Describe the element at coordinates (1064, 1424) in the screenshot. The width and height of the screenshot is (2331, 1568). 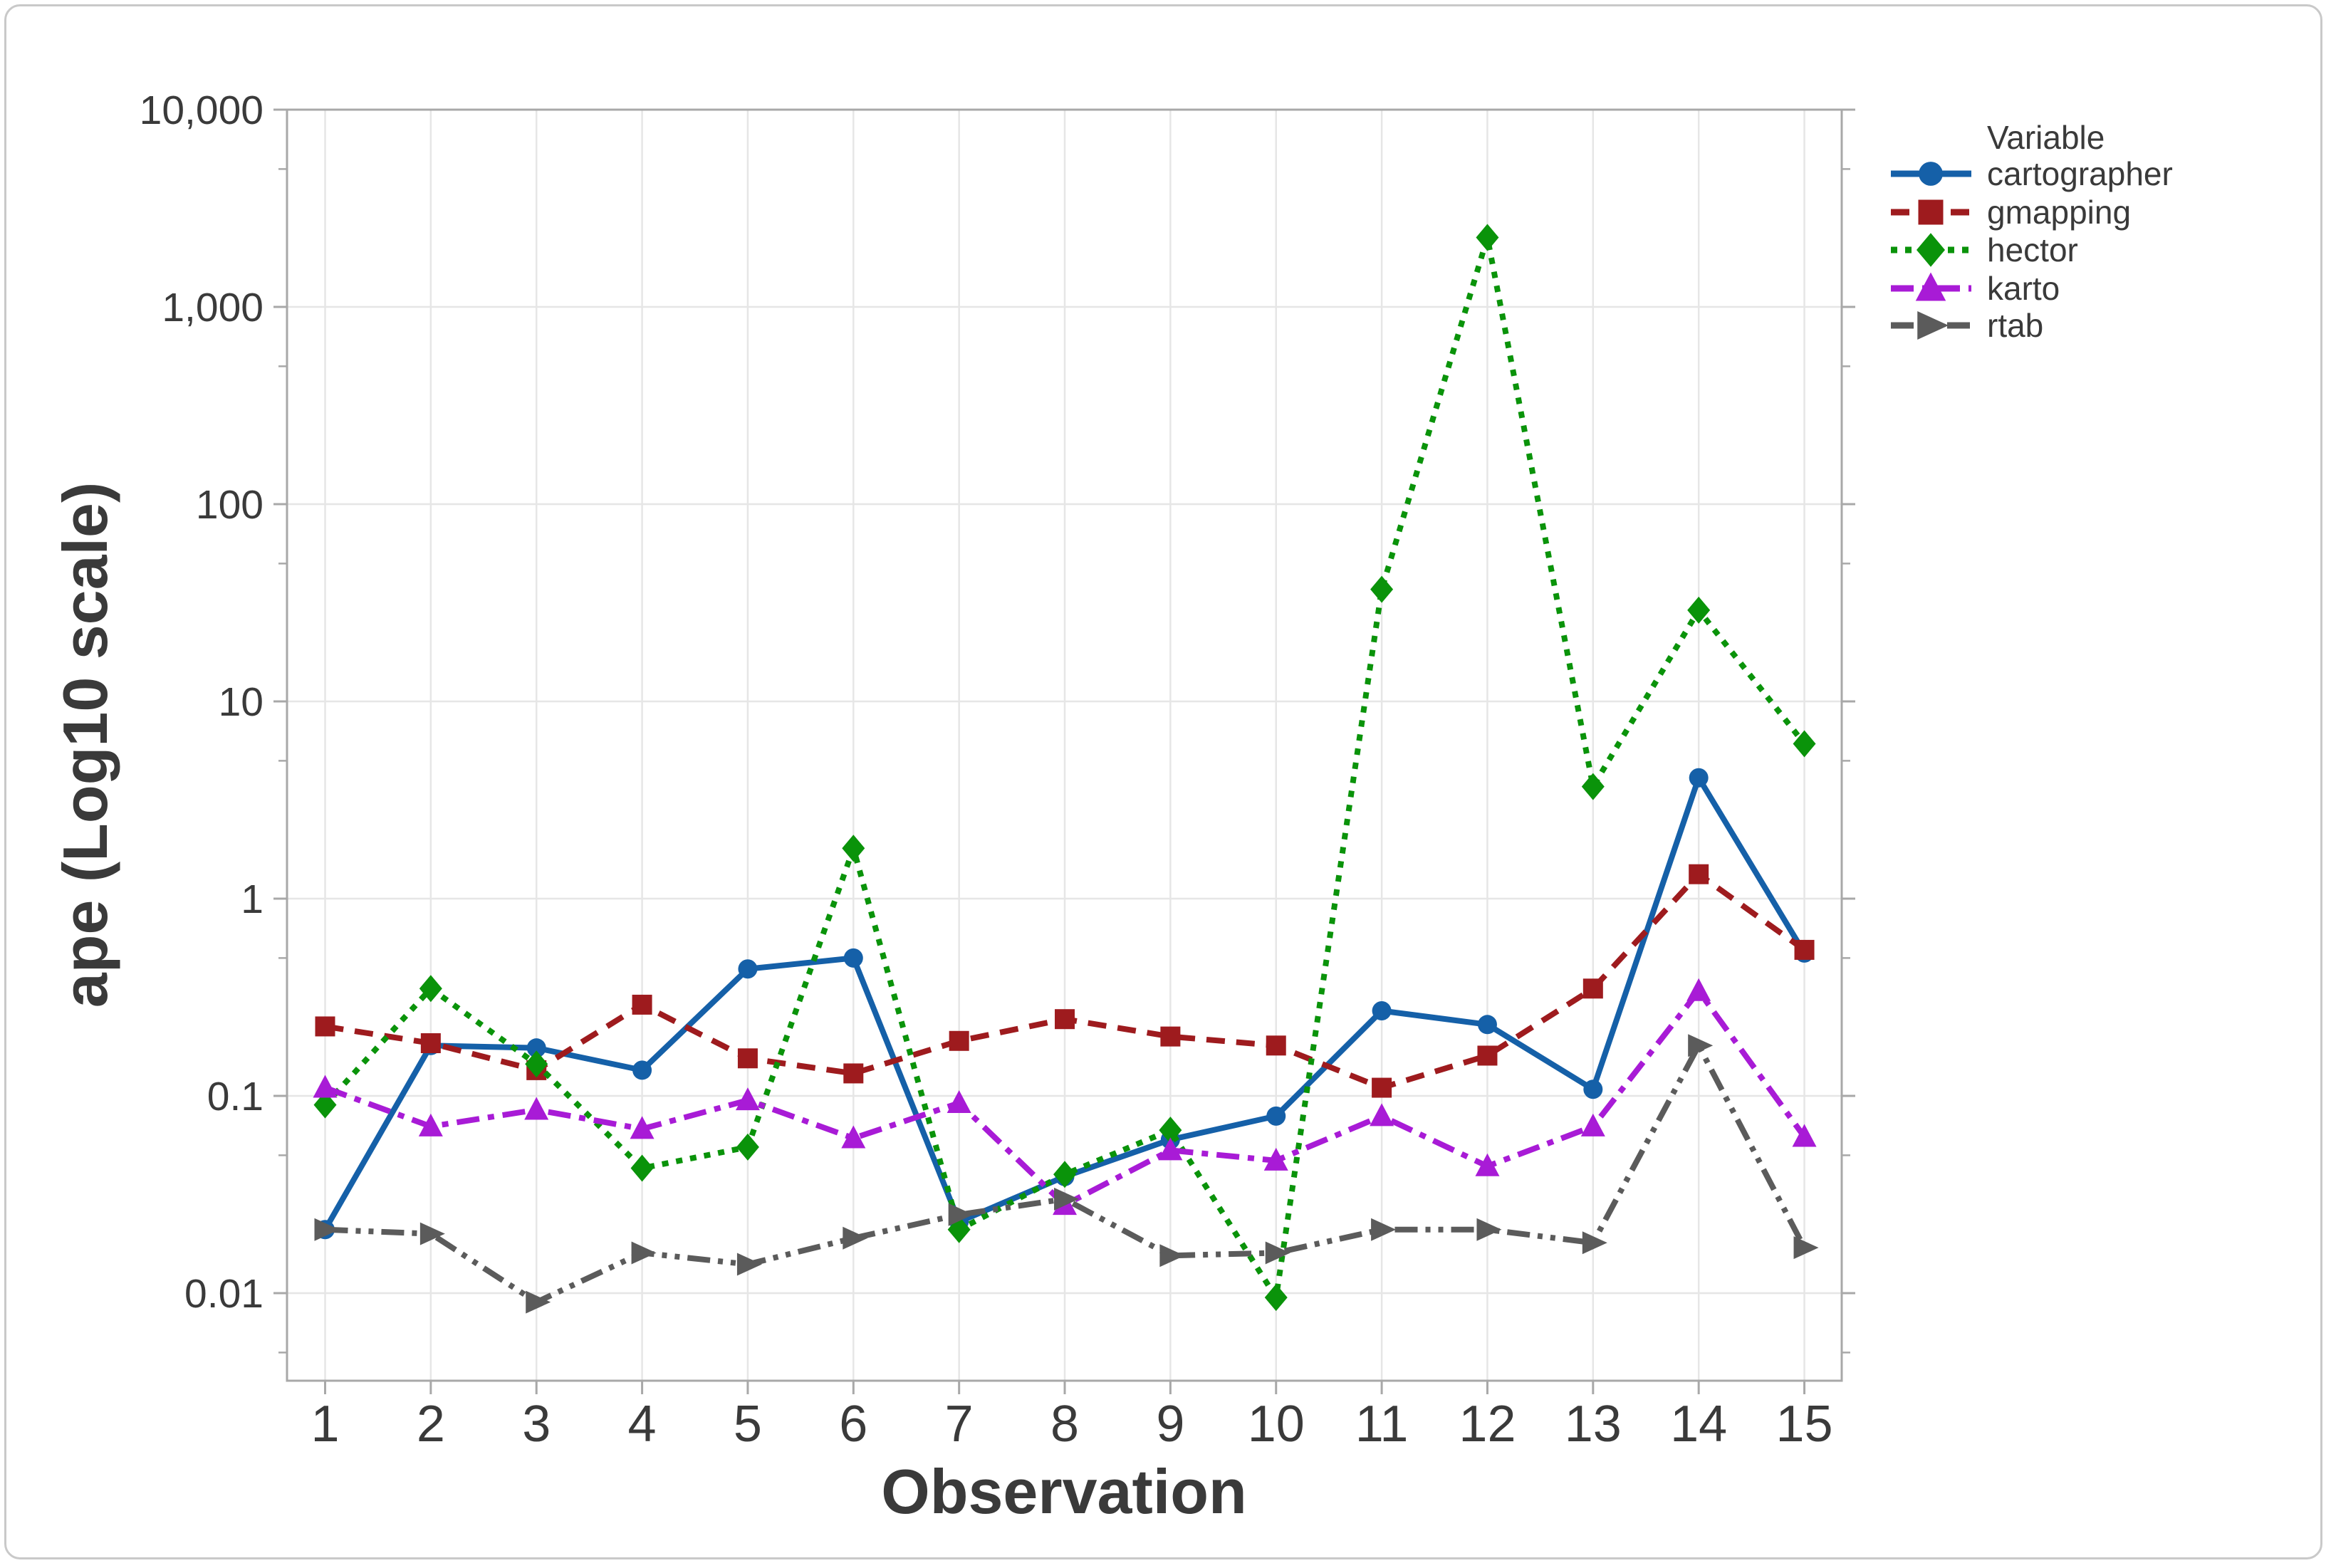
I see `x-tick-label: 8` at that location.